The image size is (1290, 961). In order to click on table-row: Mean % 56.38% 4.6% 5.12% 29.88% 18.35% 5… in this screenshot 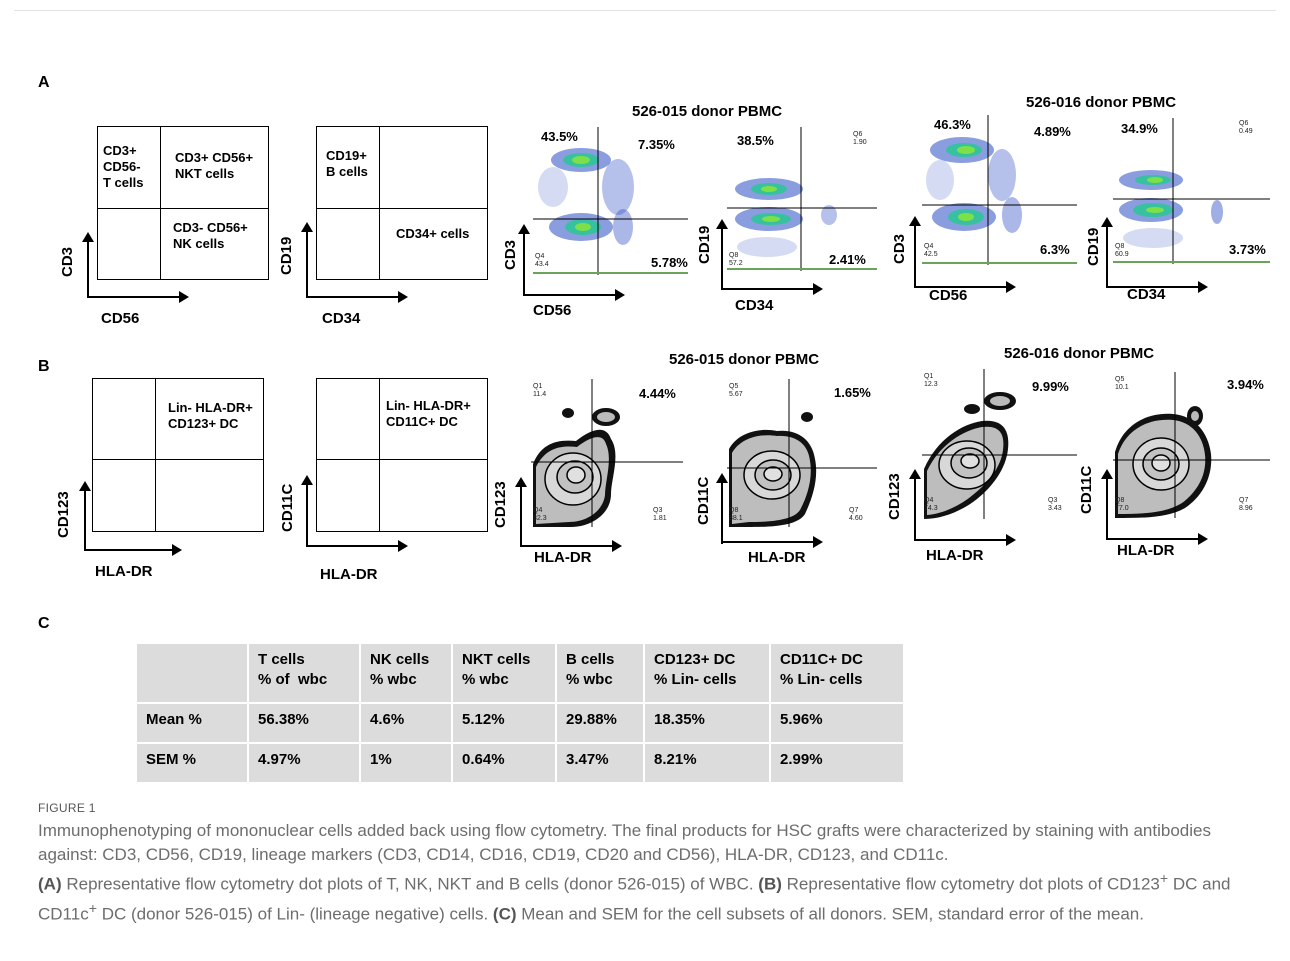, I will do `click(520, 723)`.